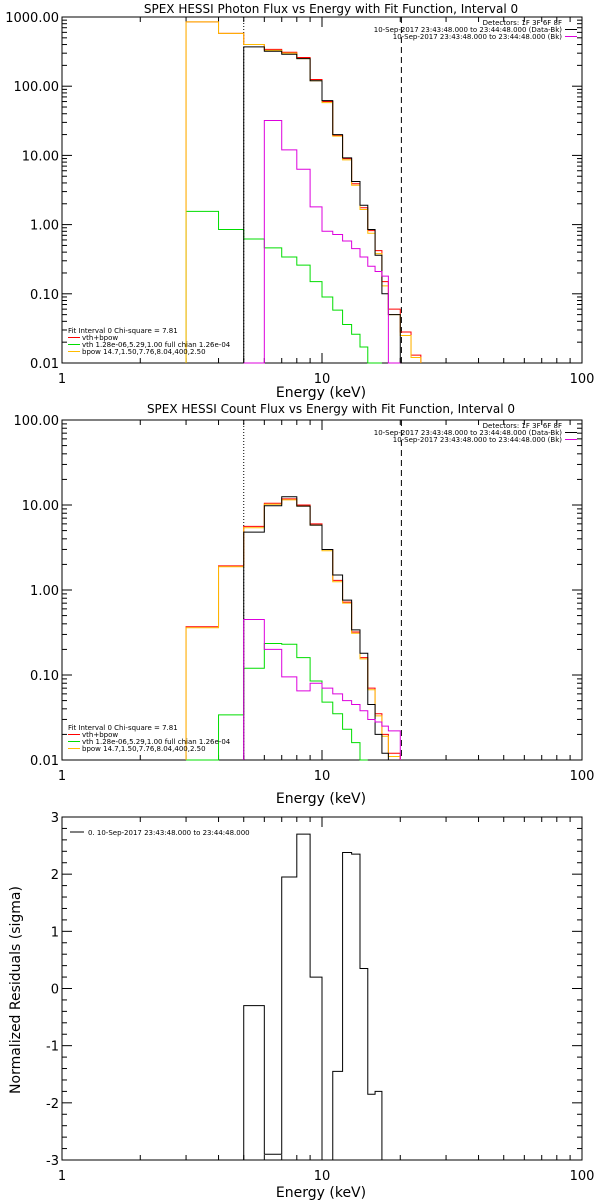 The image size is (600, 1200). What do you see at coordinates (321, 799) in the screenshot?
I see `count-flux-xlabel: Energy (keV)` at bounding box center [321, 799].